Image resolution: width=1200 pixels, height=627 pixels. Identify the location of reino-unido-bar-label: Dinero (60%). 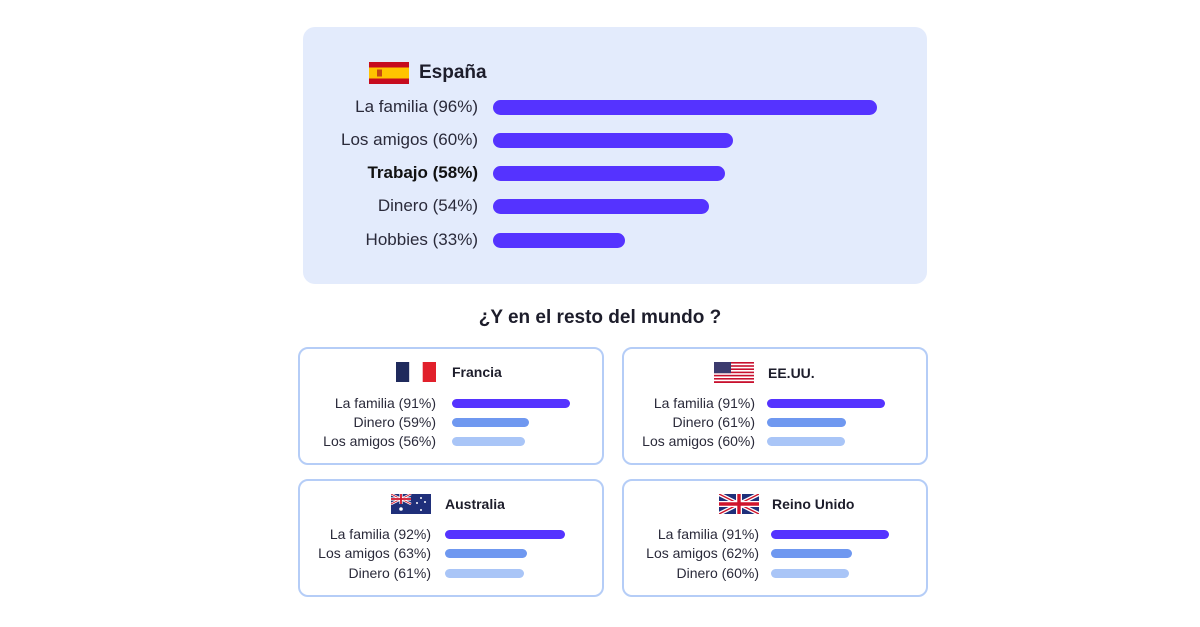
(717, 573).